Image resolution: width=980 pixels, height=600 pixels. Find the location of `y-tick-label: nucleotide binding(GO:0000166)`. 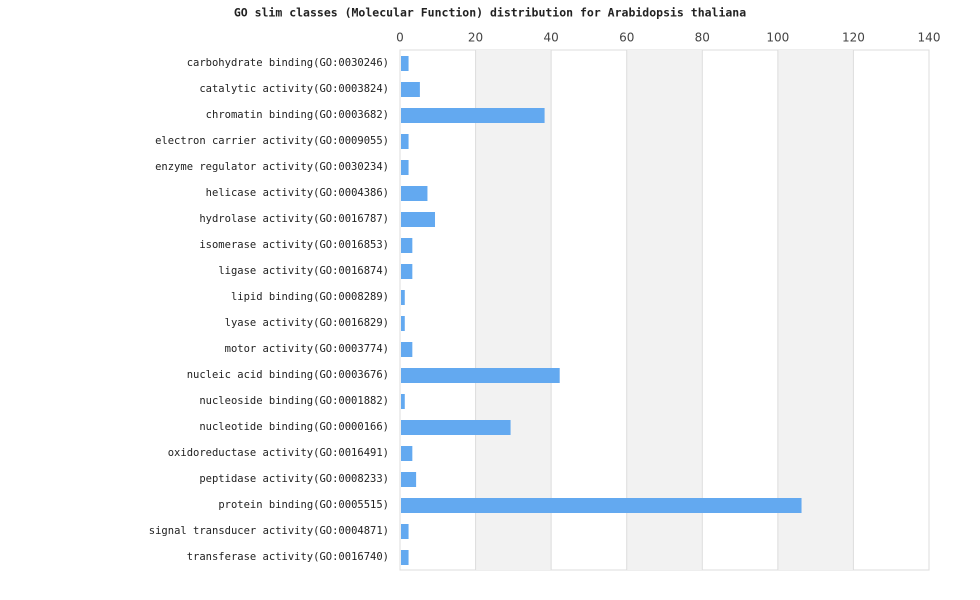

y-tick-label: nucleotide binding(GO:0000166) is located at coordinates (294, 427).